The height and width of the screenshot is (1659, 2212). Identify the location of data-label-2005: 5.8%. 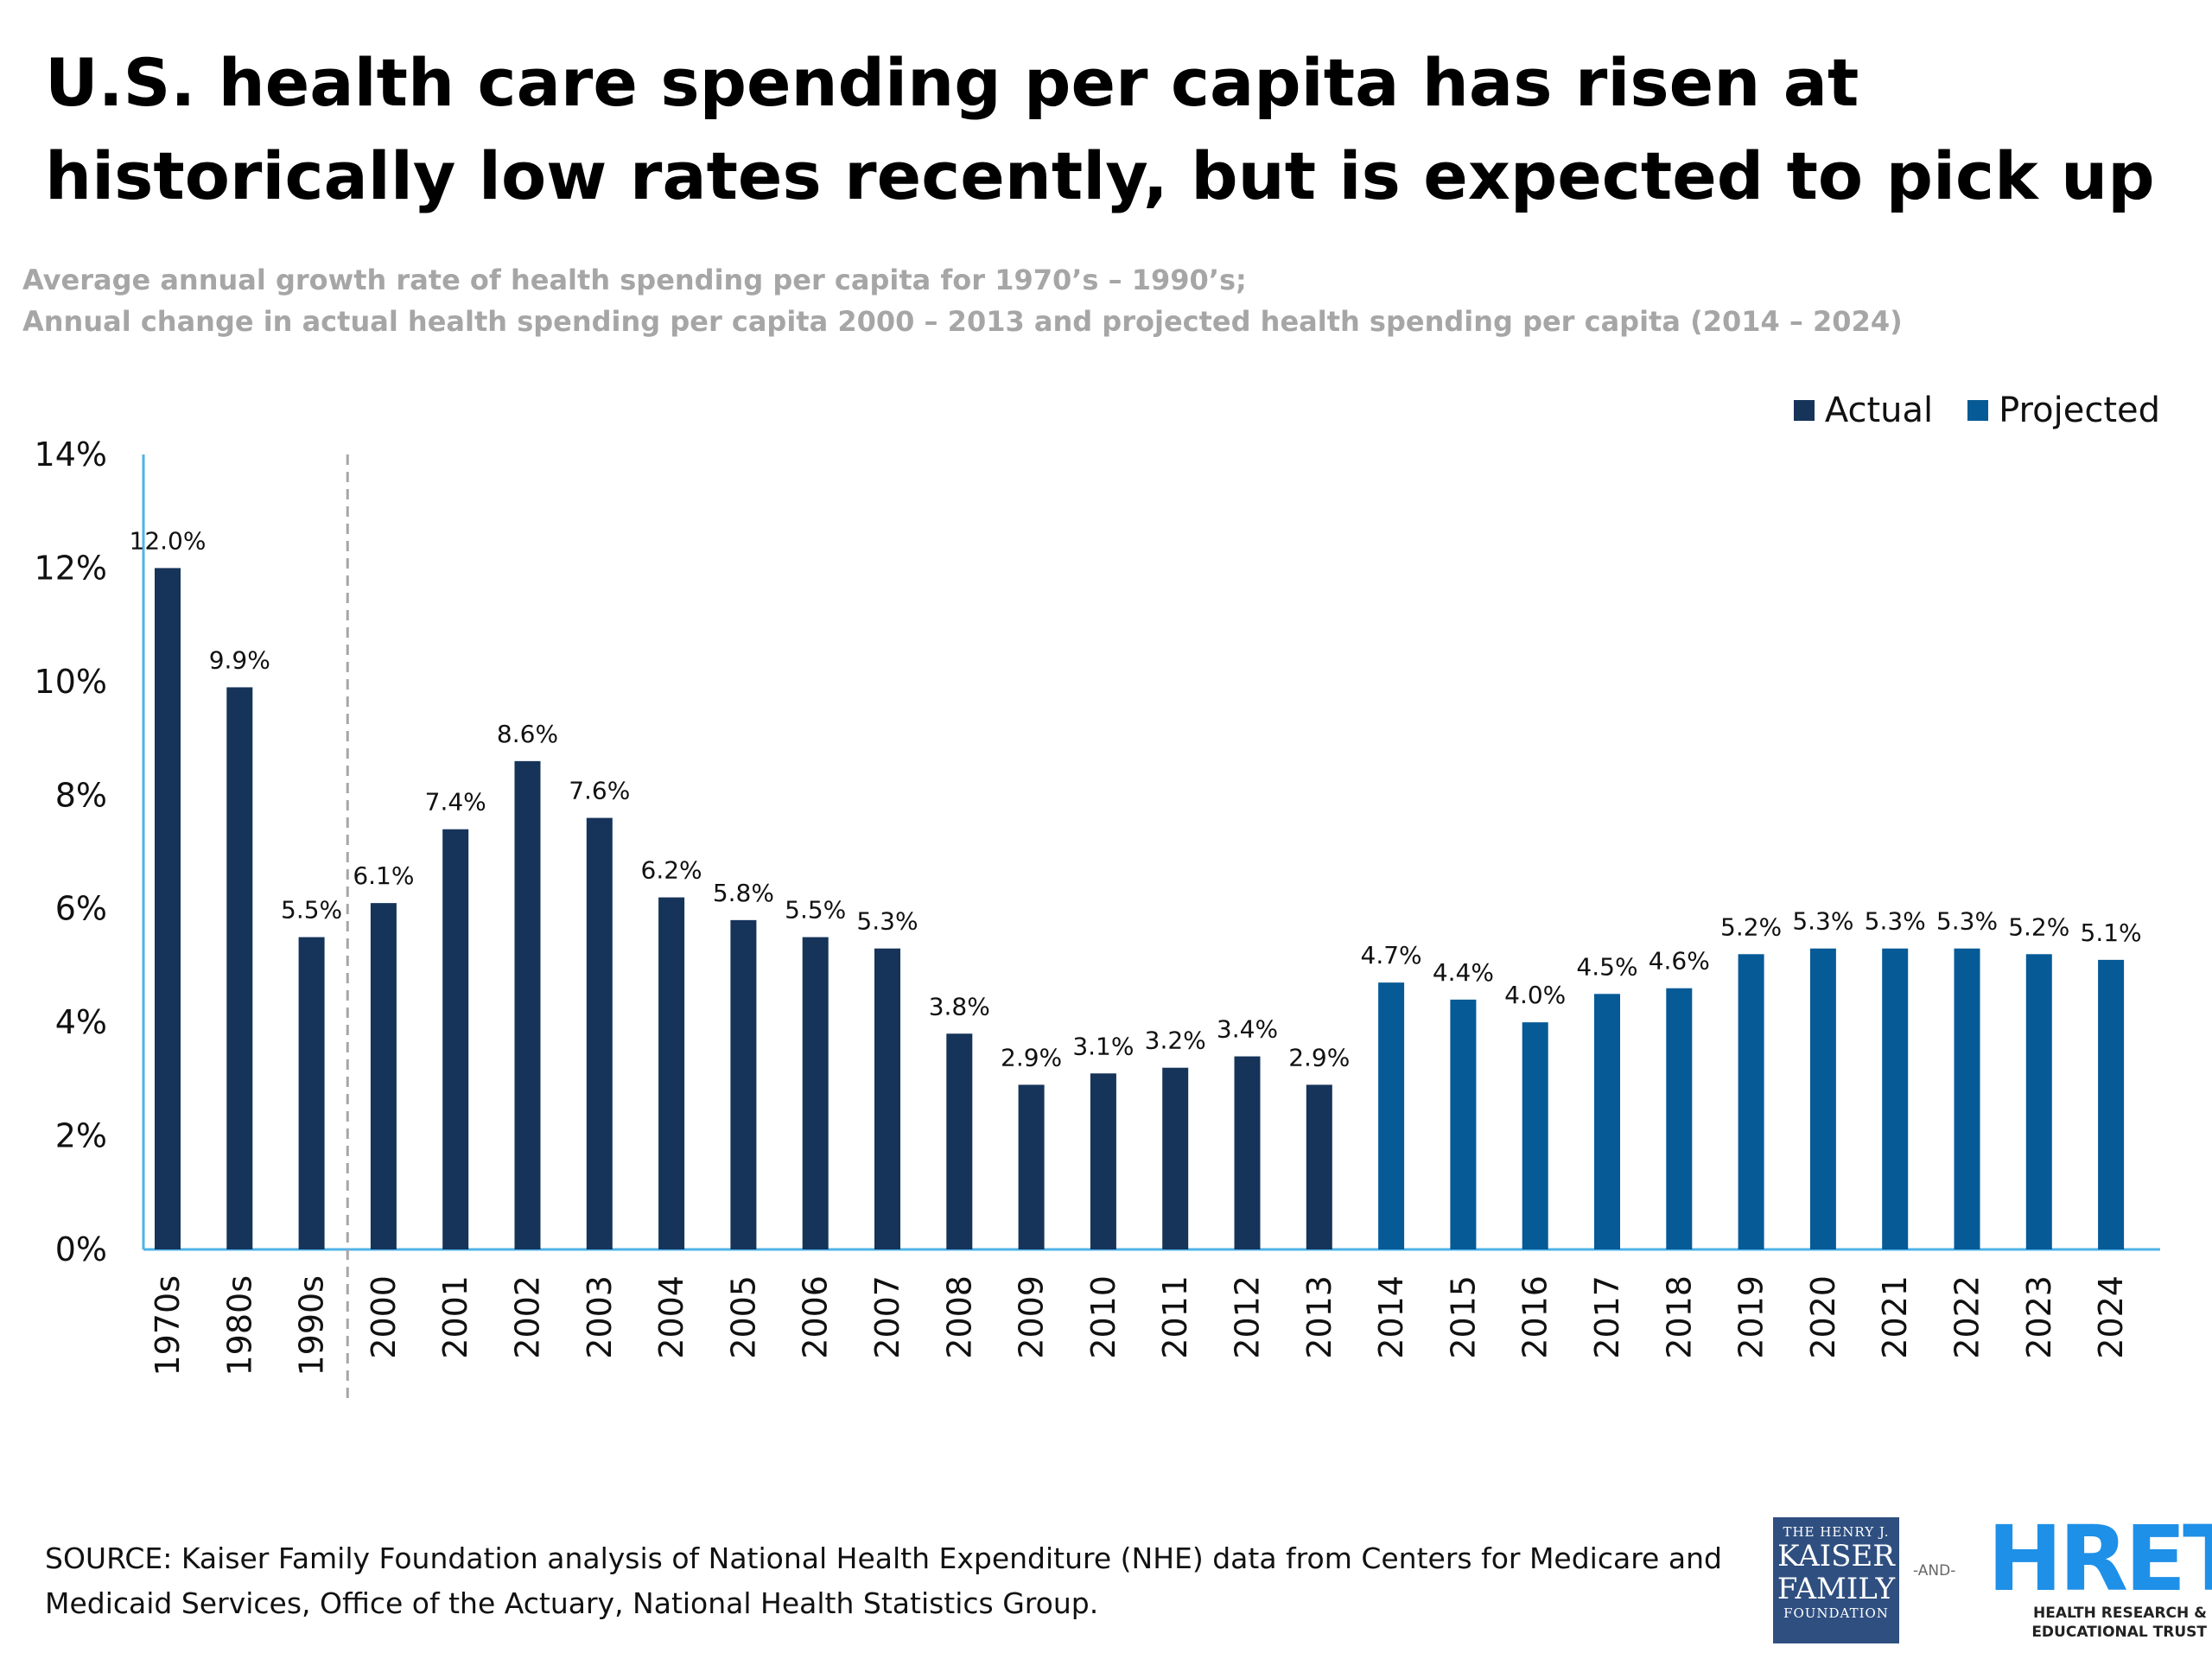
(743, 893).